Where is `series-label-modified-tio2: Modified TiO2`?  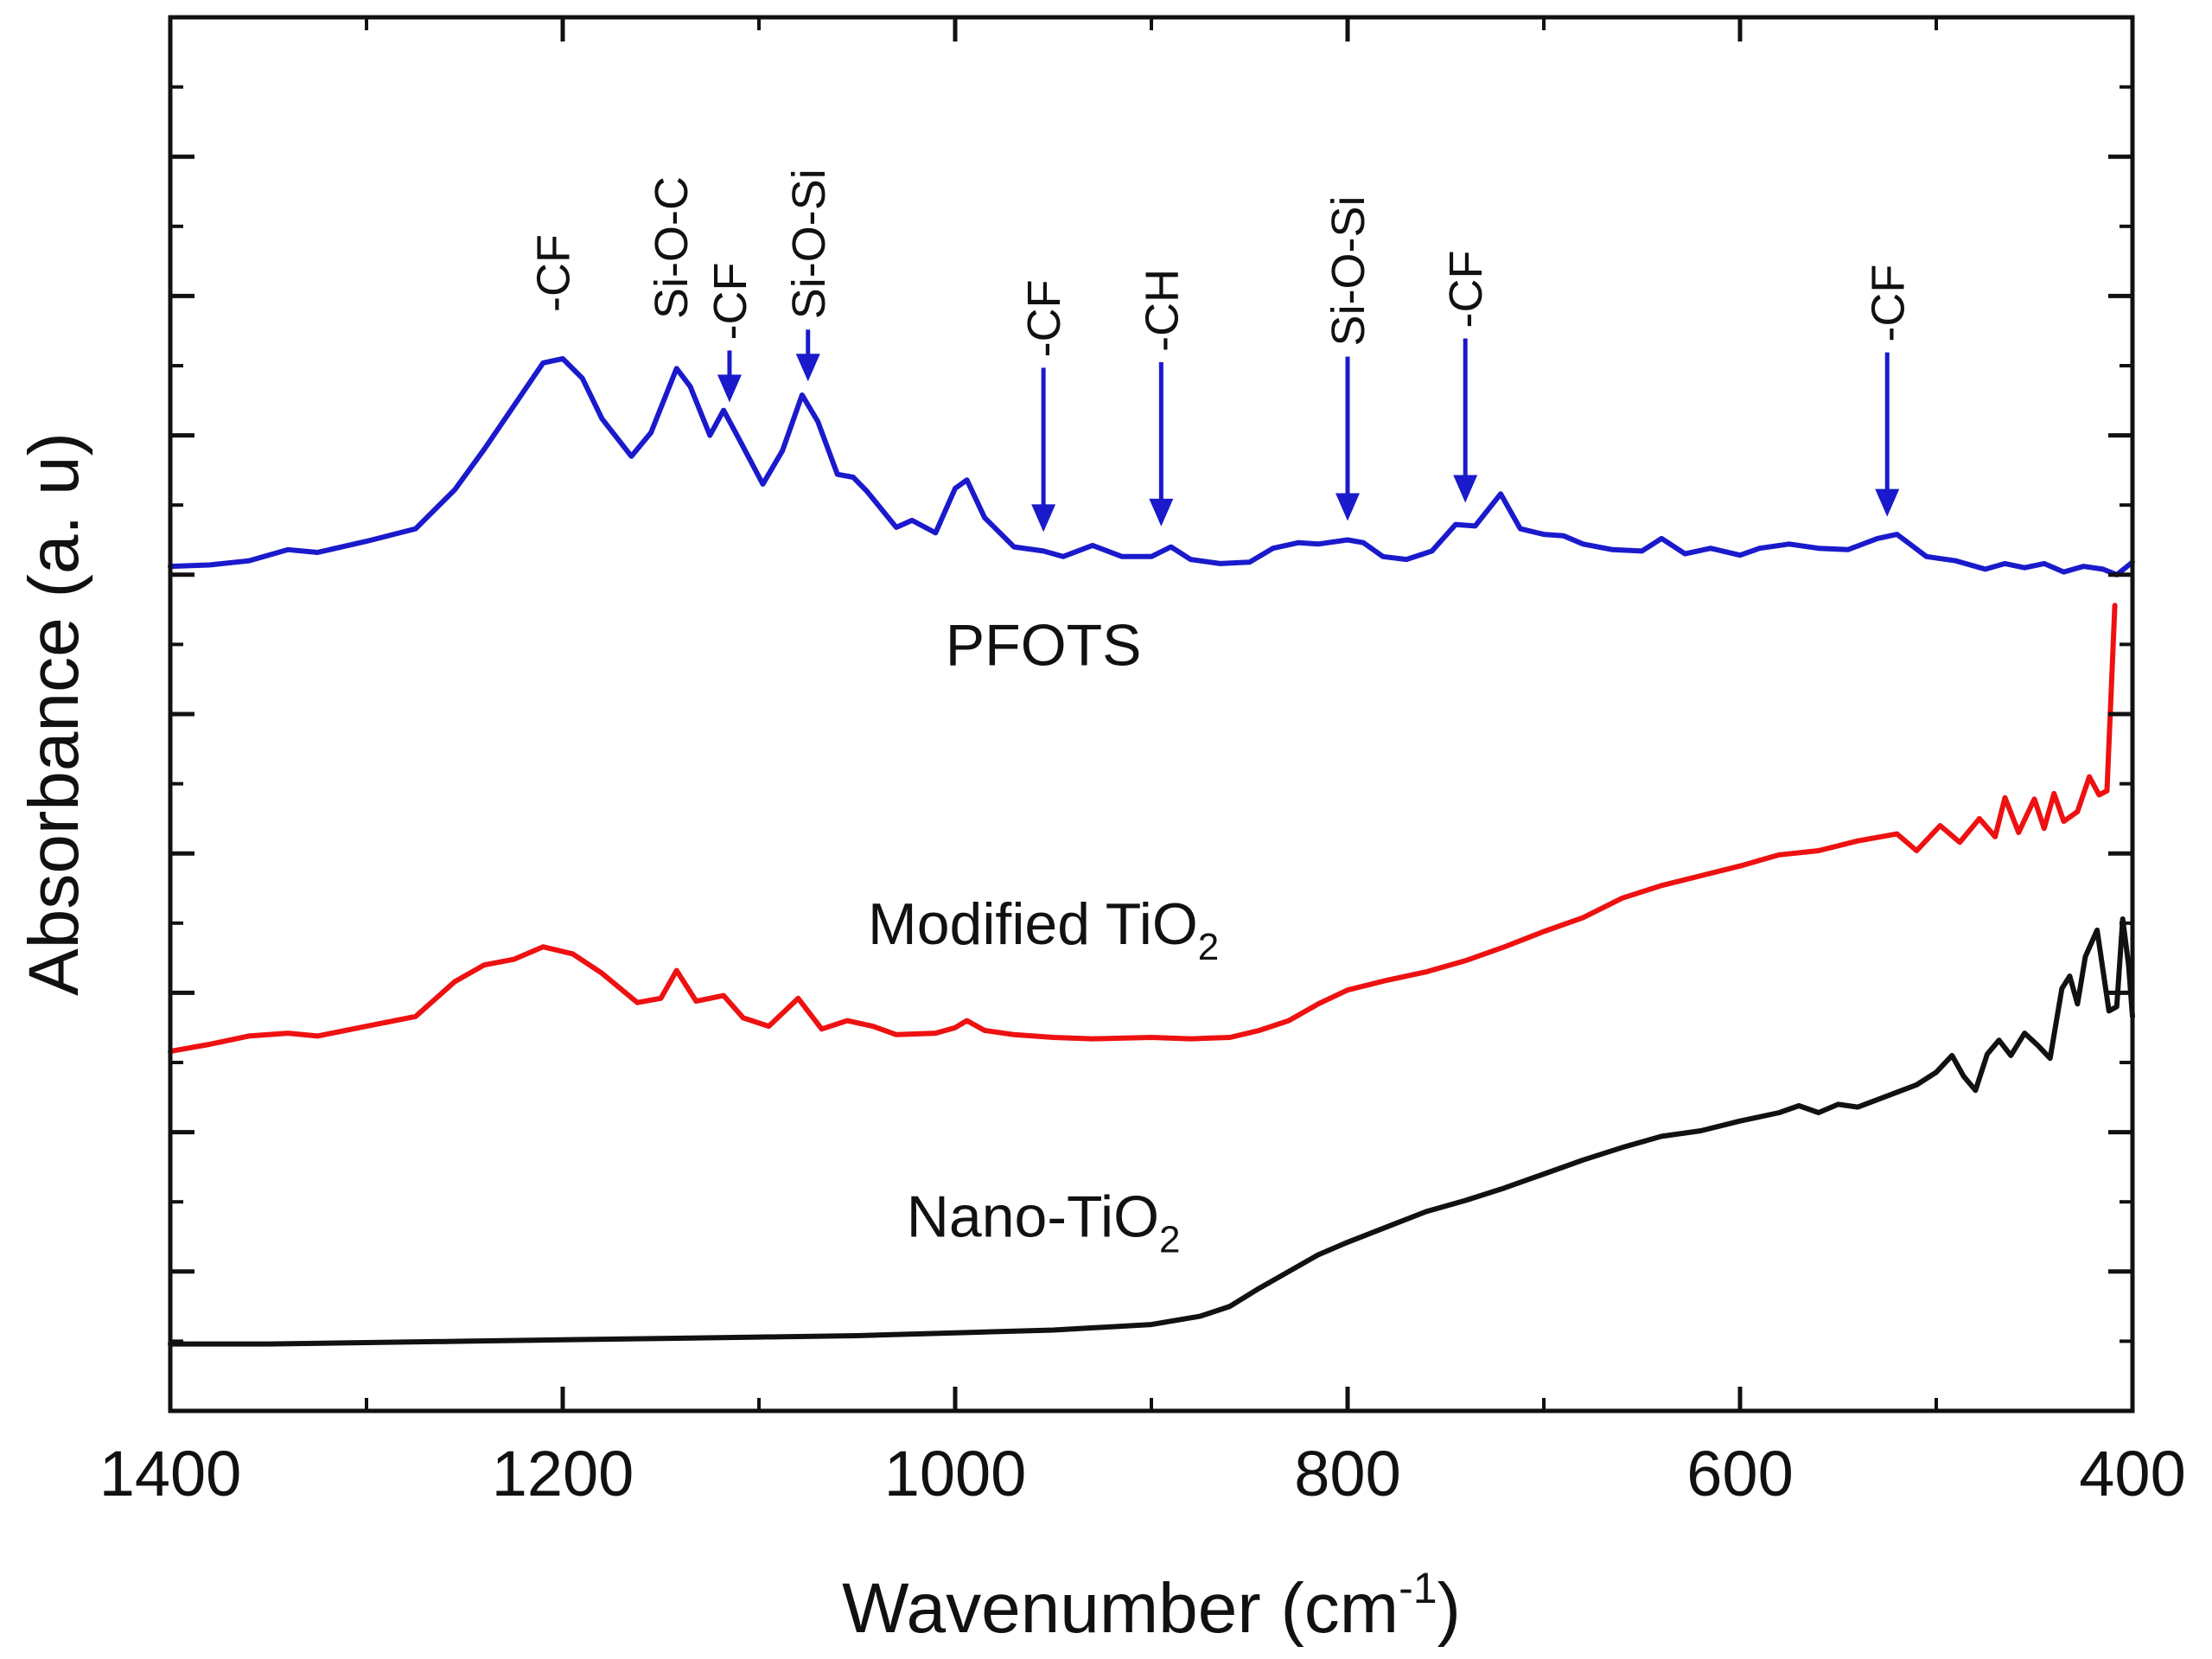 series-label-modified-tio2: Modified TiO2 is located at coordinates (1043, 929).